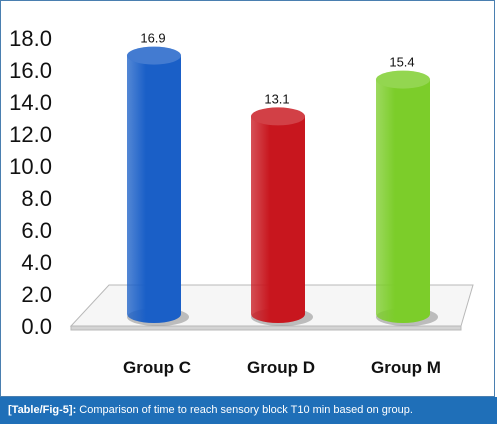 This screenshot has width=497, height=424. I want to click on bar-group-m, so click(407, 198).